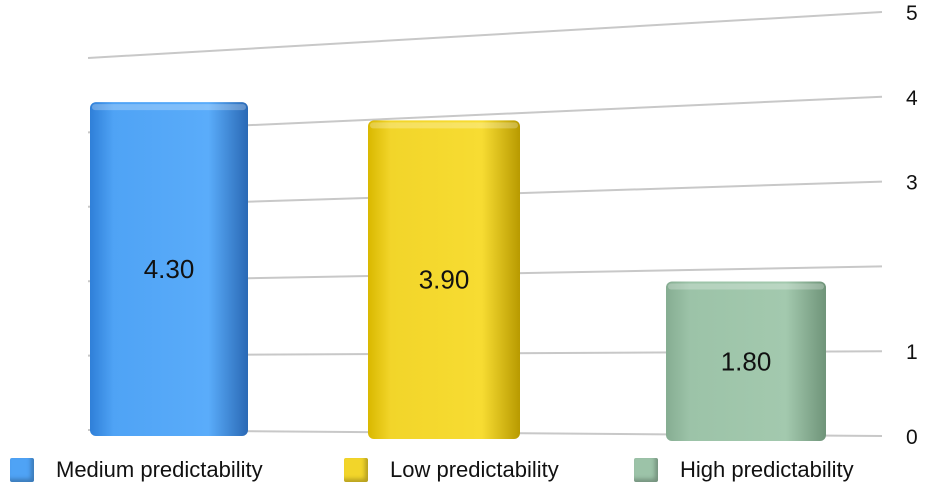  Describe the element at coordinates (912, 352) in the screenshot. I see `y-tick-label: 1` at that location.